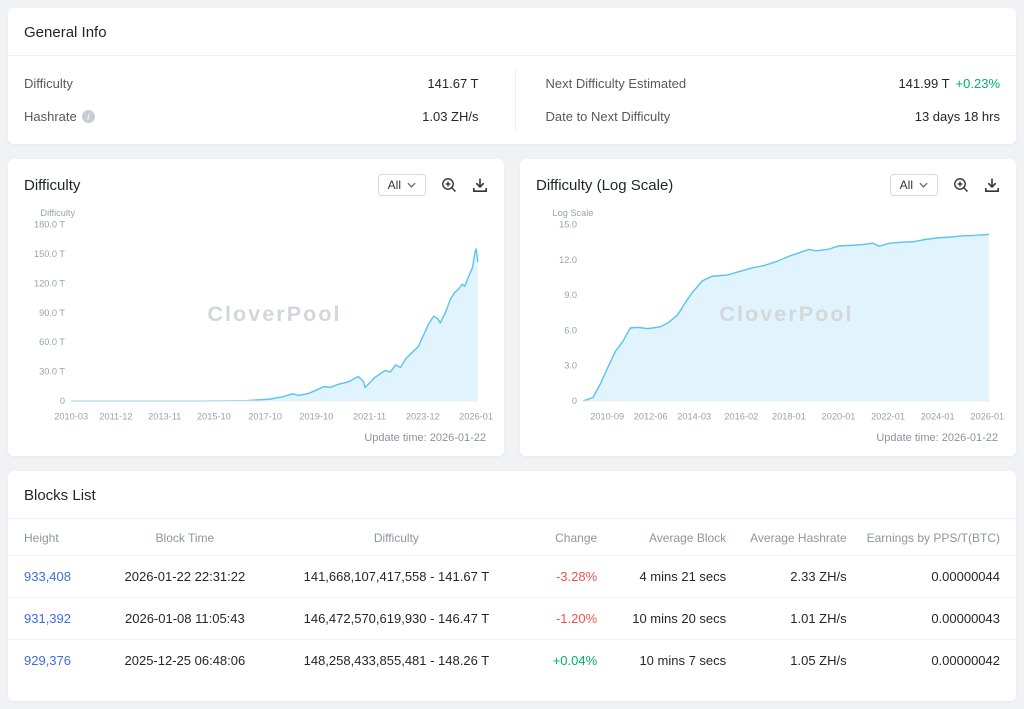 The width and height of the screenshot is (1024, 709). Describe the element at coordinates (369, 416) in the screenshot. I see `svg-text: 2021-11` at that location.